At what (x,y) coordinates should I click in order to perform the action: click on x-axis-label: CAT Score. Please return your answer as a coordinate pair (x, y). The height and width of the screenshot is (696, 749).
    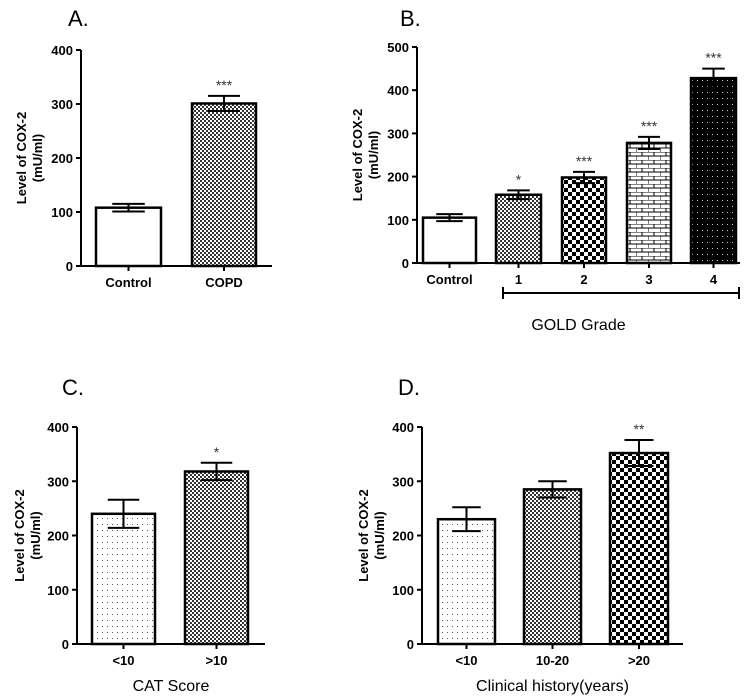
    Looking at the image, I should click on (171, 686).